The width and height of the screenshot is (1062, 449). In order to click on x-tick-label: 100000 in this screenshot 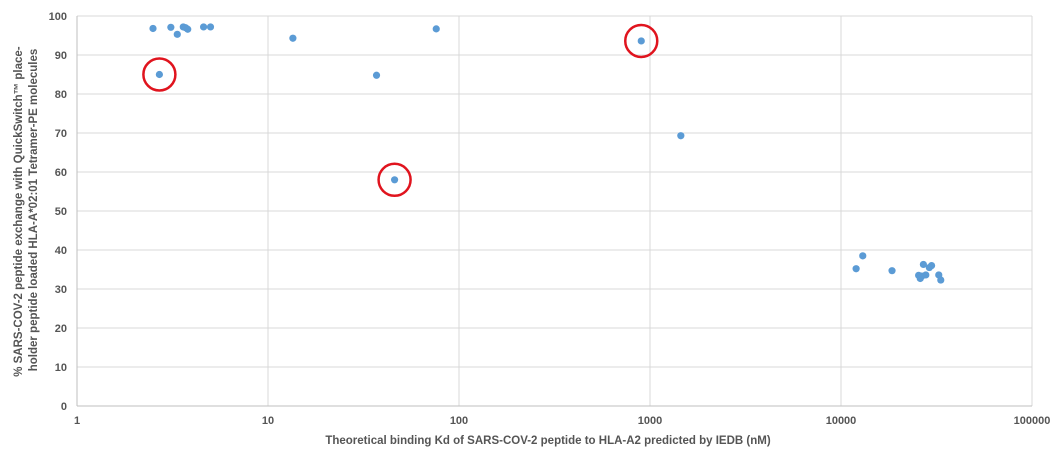, I will do `click(1032, 421)`.